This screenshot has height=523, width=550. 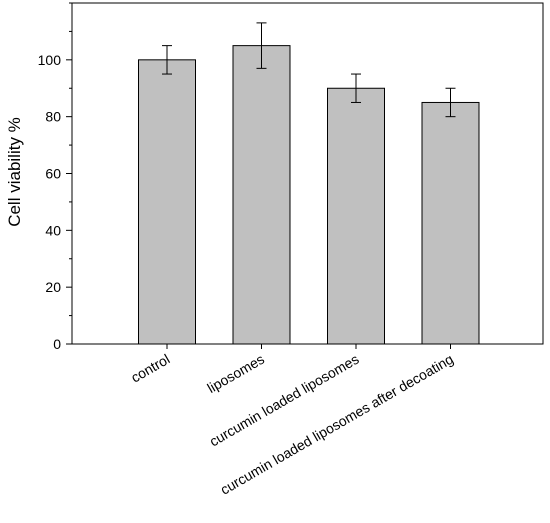 I want to click on y-tick-label-40: 40, so click(x=53, y=230).